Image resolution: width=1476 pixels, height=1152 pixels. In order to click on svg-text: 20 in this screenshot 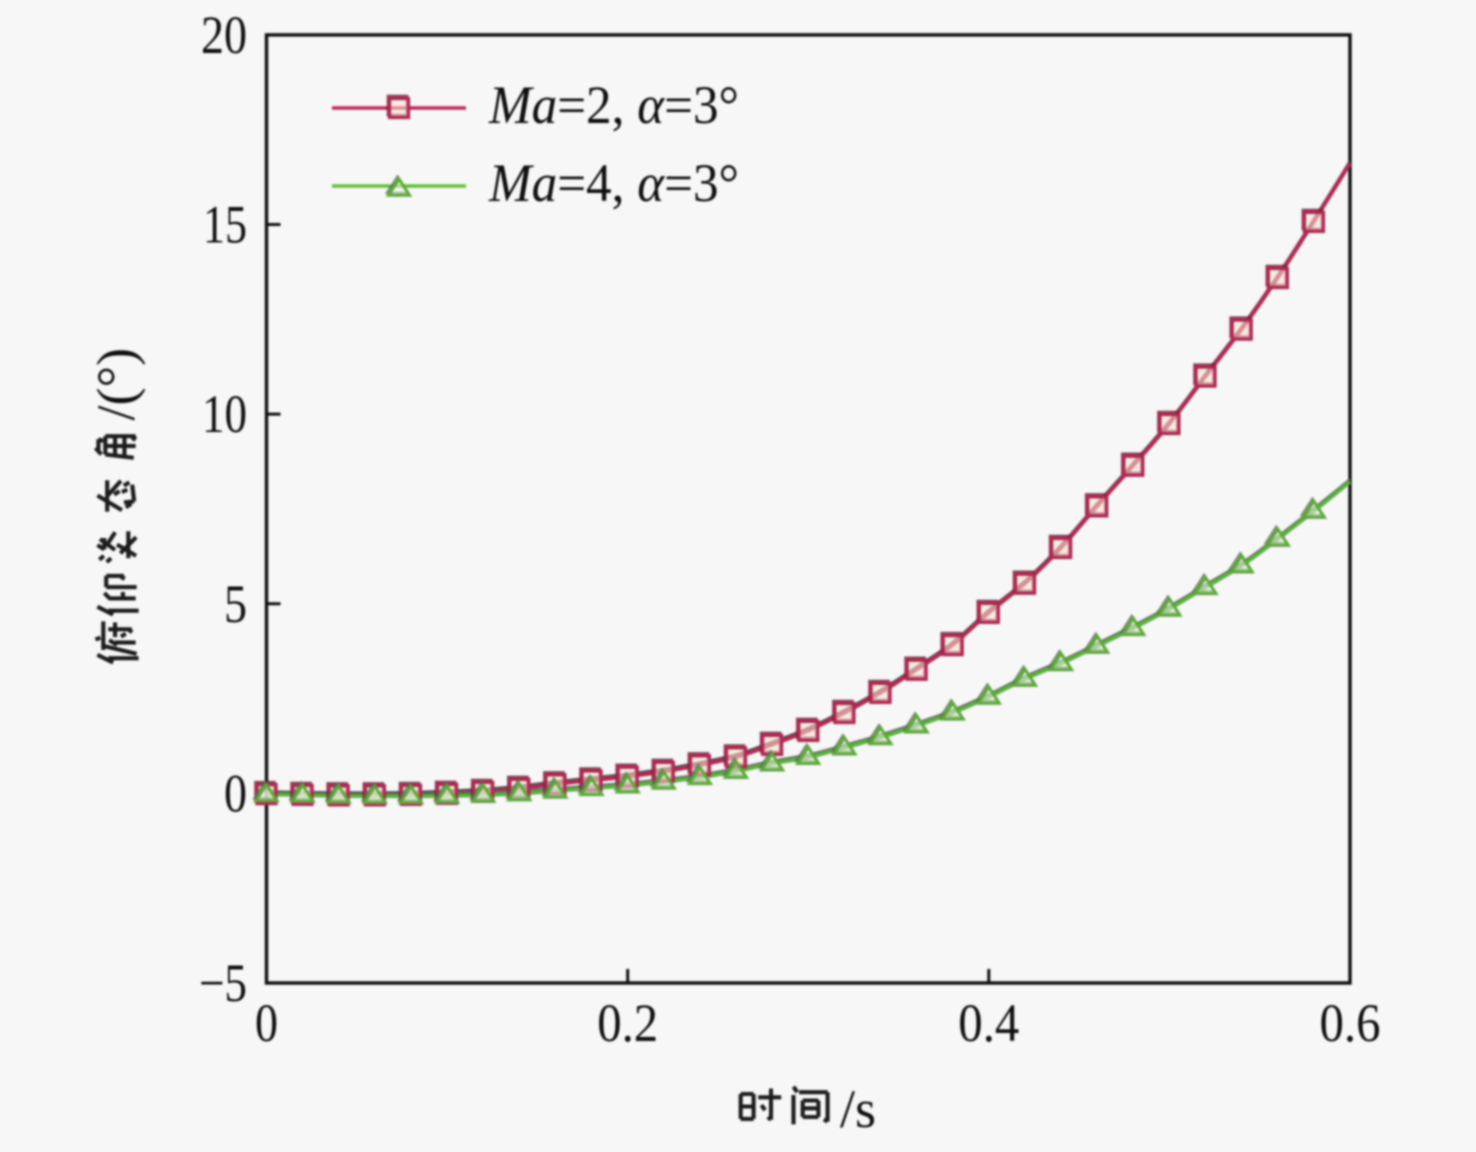, I will do `click(224, 35)`.